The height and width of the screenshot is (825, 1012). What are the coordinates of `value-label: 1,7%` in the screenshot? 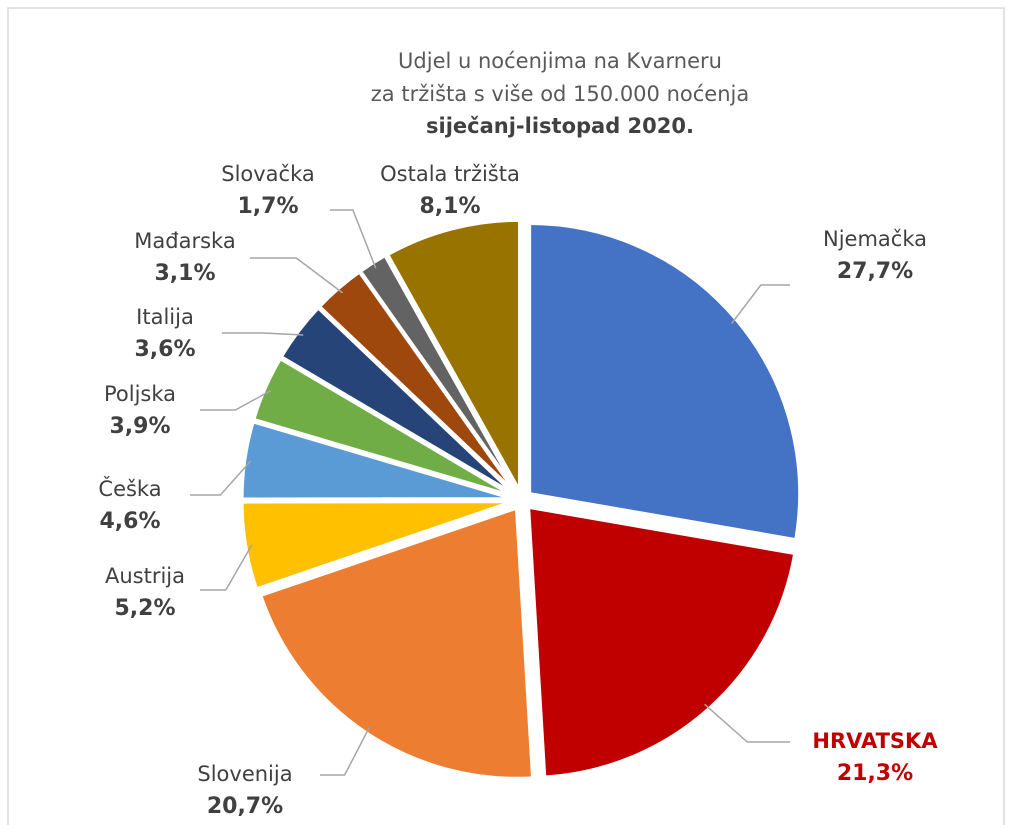 It's located at (267, 206).